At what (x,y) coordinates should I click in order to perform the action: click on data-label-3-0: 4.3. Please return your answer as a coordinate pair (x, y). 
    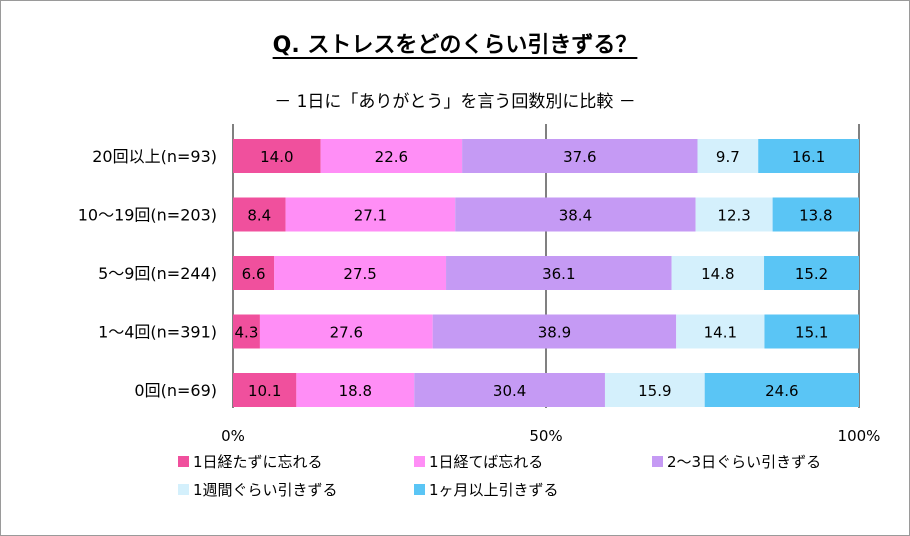
    Looking at the image, I should click on (247, 333).